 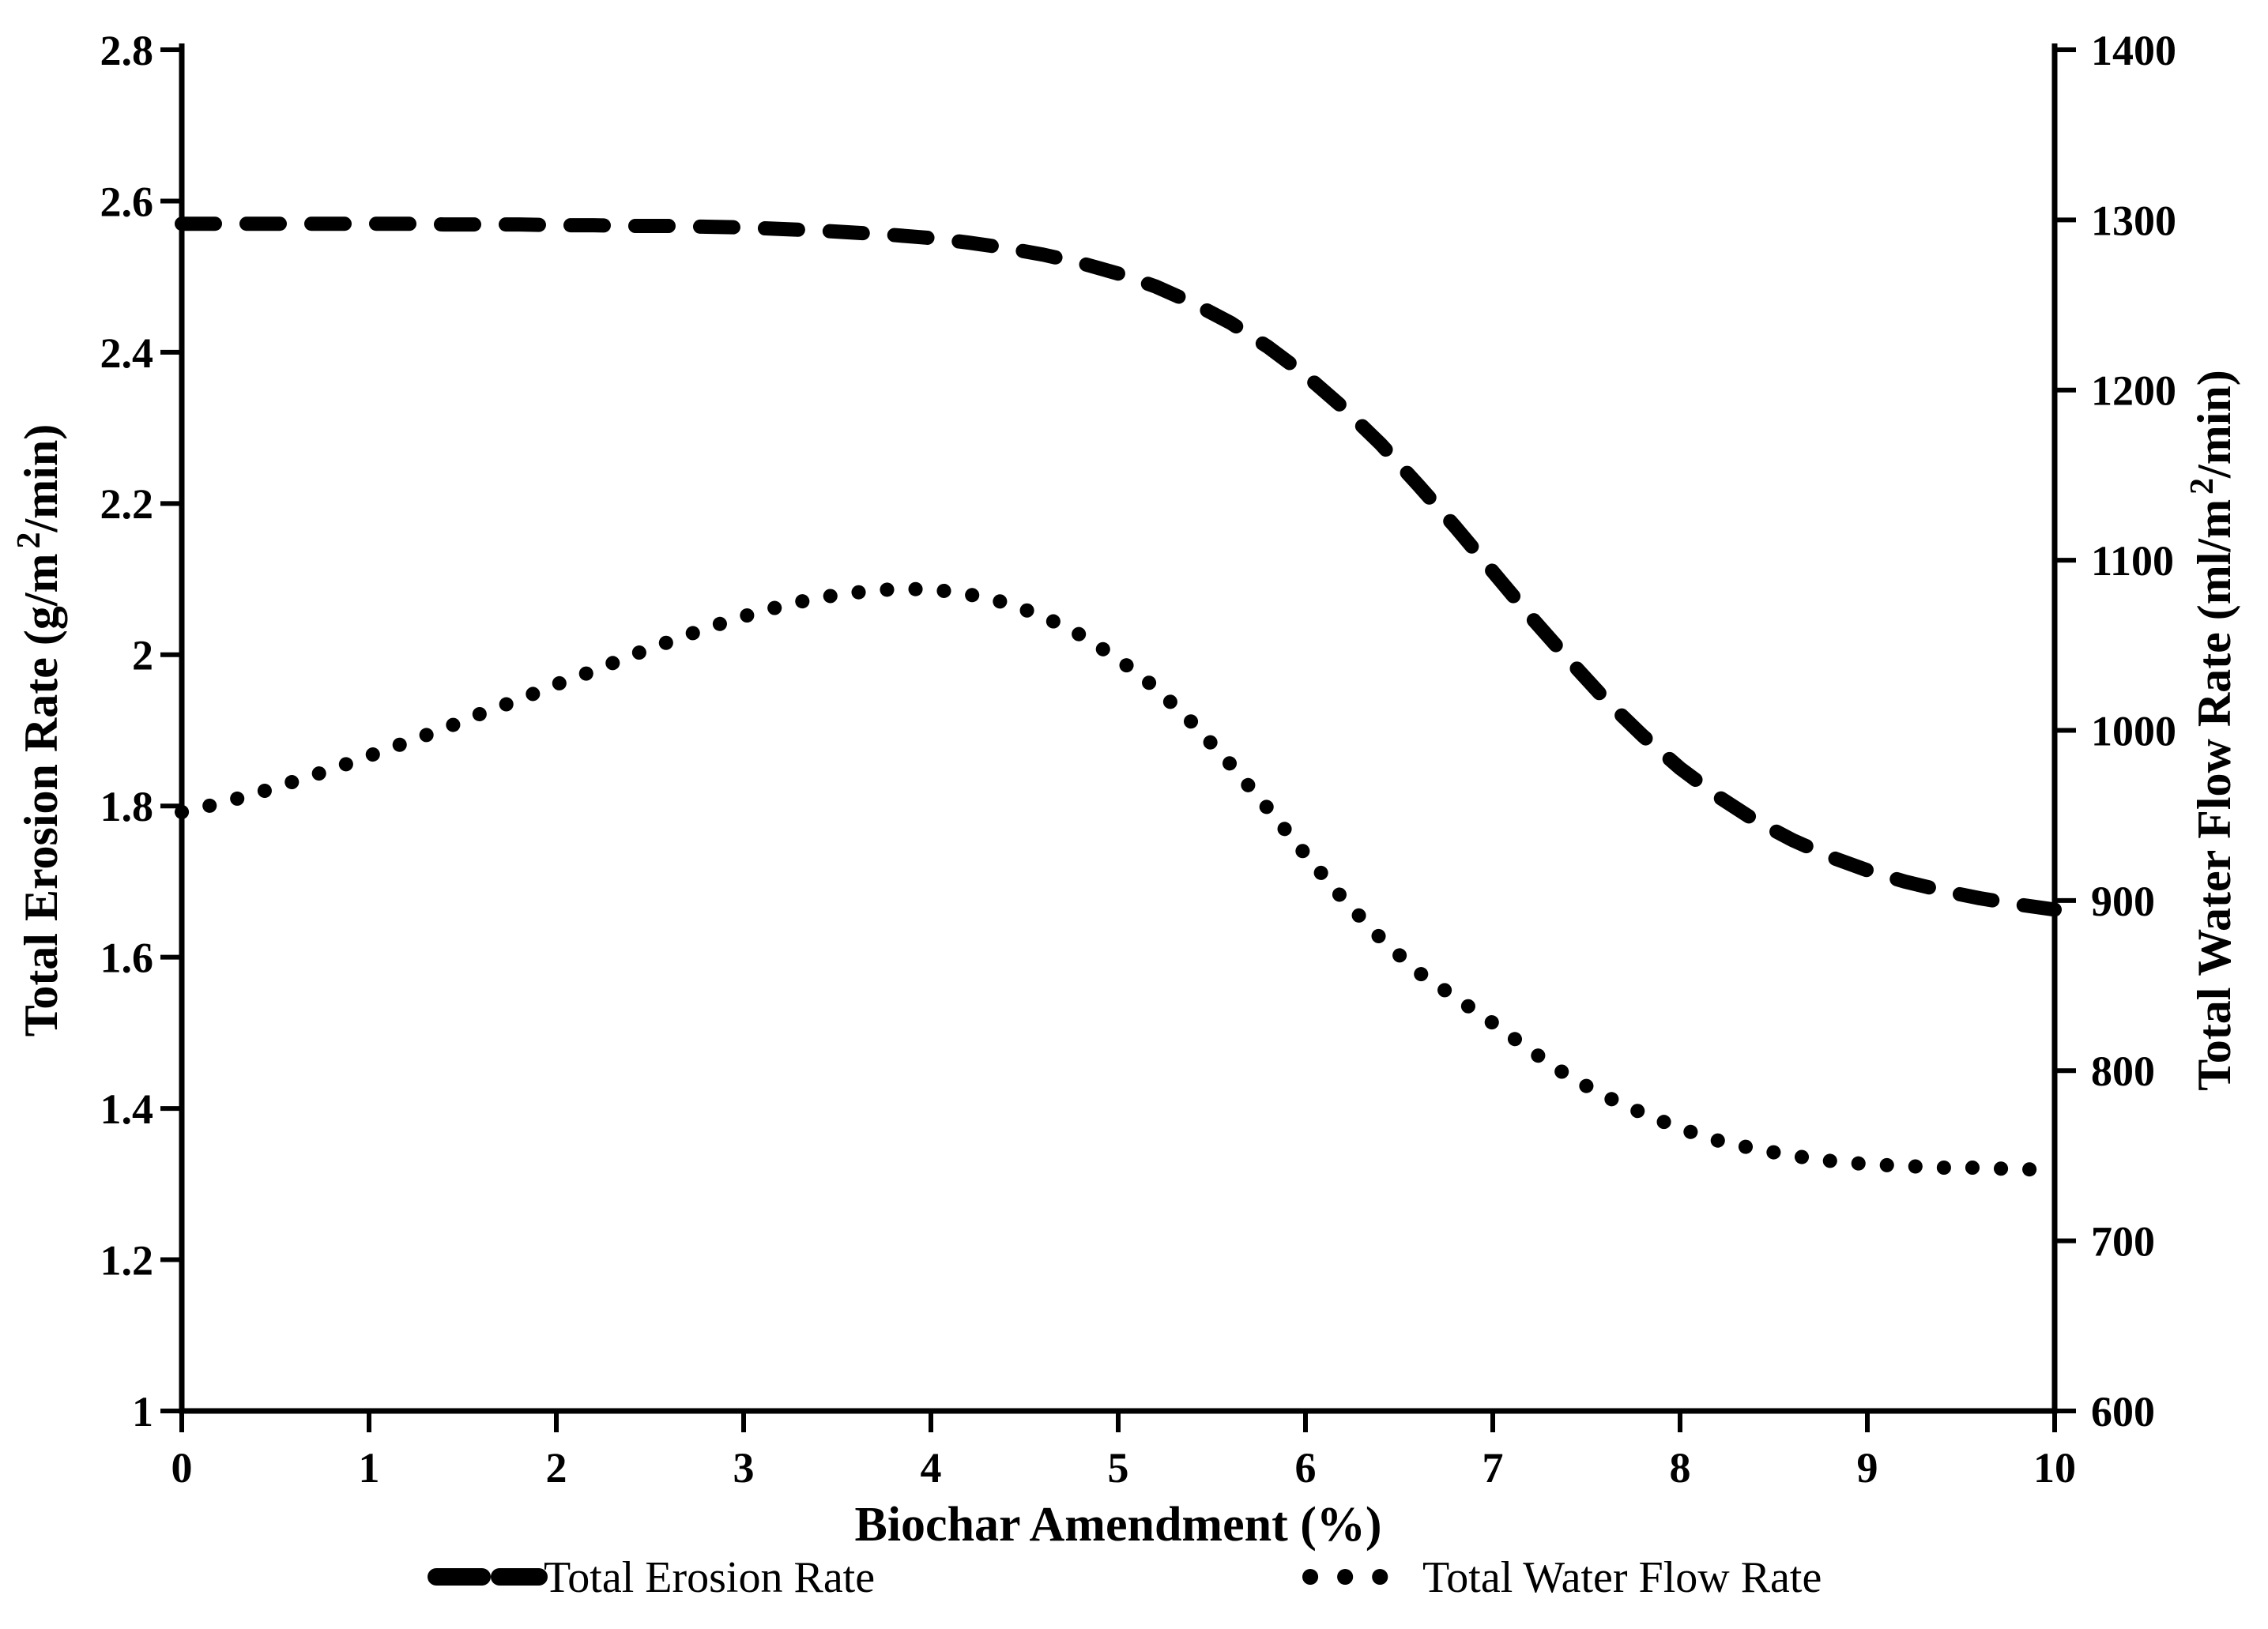 I want to click on right-tick-label: 1200, so click(x=2133, y=391).